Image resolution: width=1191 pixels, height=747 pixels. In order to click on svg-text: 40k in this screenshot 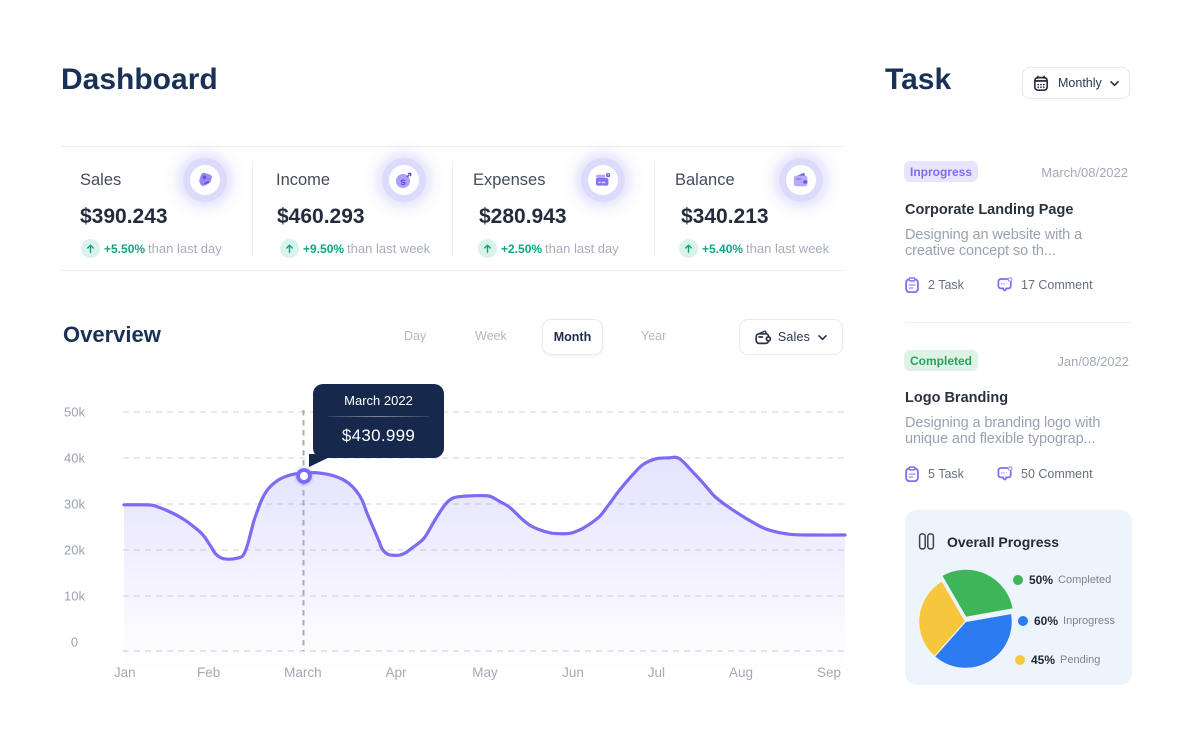, I will do `click(74, 458)`.